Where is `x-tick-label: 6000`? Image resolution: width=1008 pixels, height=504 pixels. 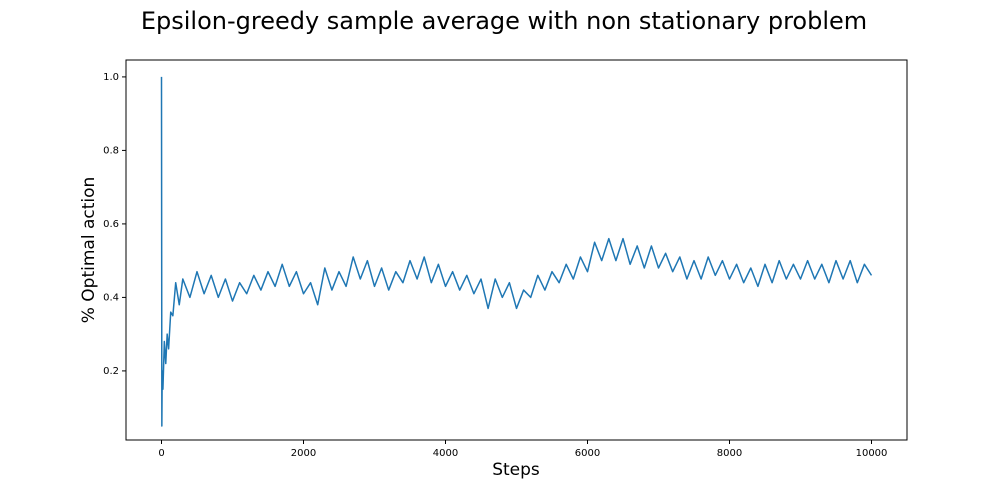
x-tick-label: 6000 is located at coordinates (587, 453).